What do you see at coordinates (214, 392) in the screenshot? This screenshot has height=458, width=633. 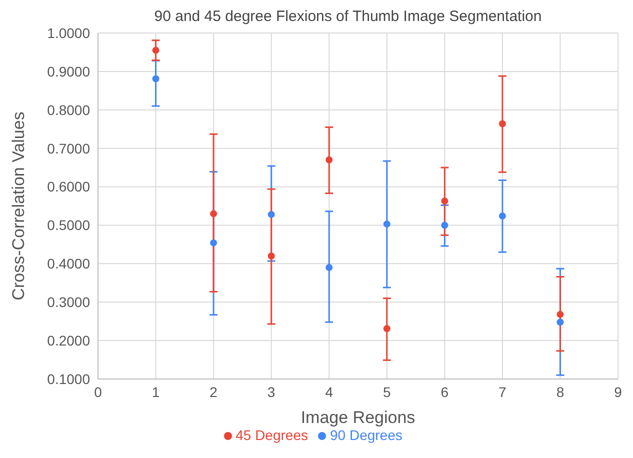 I see `x-tick-label: 2` at bounding box center [214, 392].